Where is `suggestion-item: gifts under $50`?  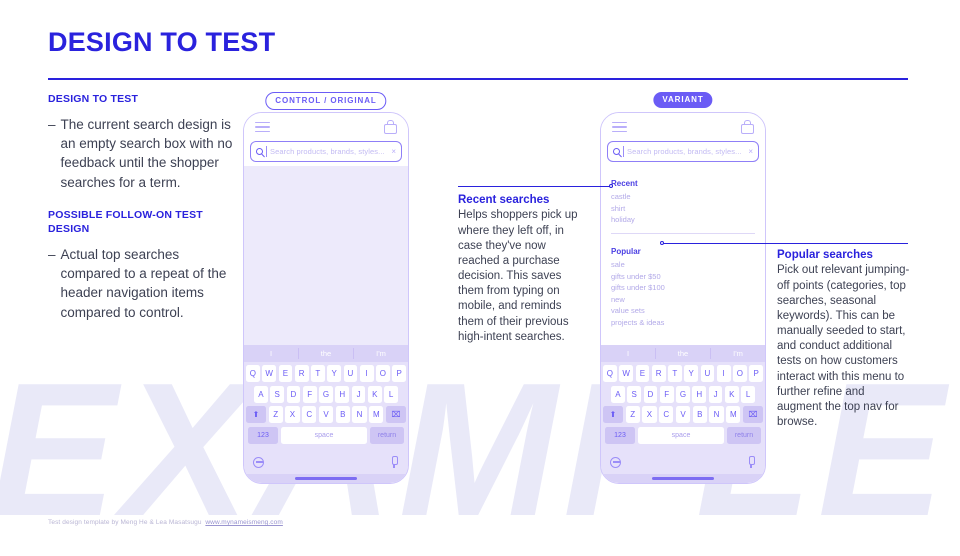 suggestion-item: gifts under $50 is located at coordinates (636, 276).